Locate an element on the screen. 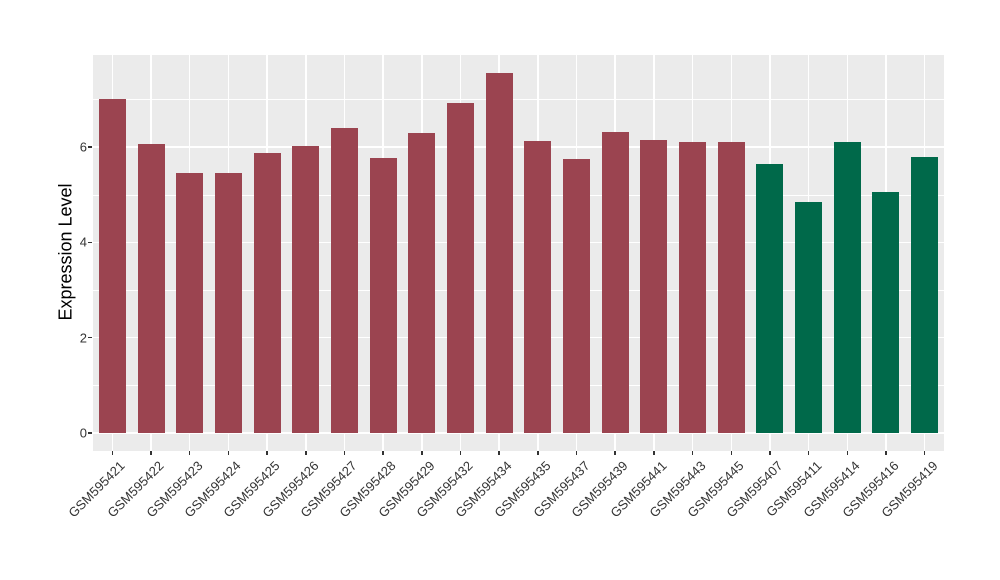 The width and height of the screenshot is (1000, 580). x-tick-mark-GSM595429 is located at coordinates (422, 453).